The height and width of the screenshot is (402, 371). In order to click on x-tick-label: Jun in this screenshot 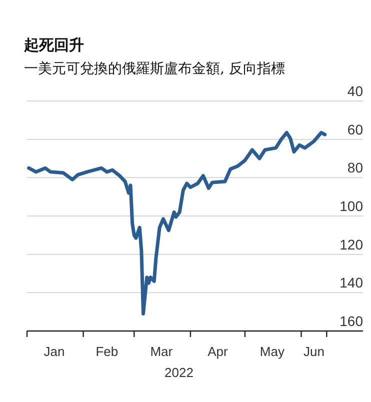, I will do `click(313, 351)`.